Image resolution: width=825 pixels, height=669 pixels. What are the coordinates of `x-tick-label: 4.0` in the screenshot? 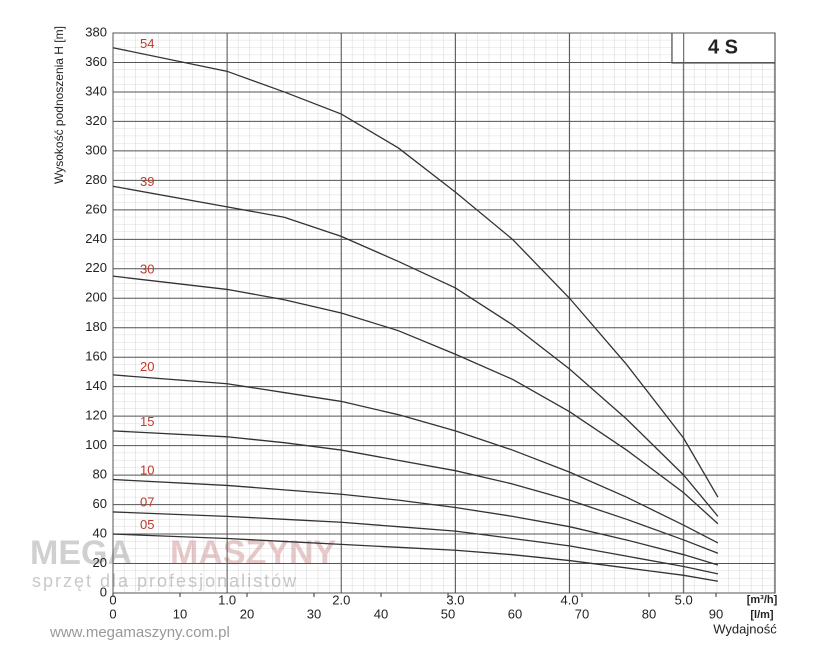 It's located at (570, 599).